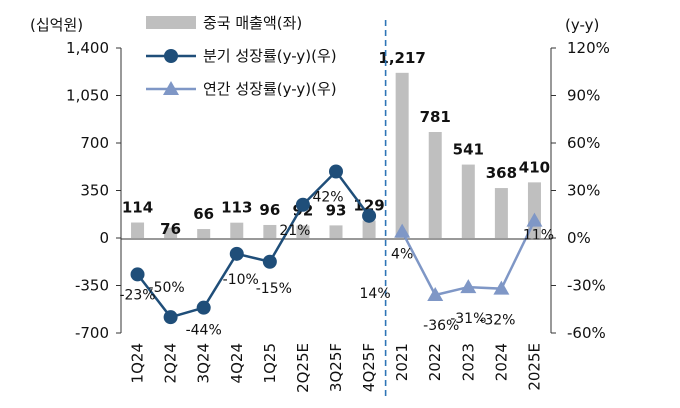  I want to click on annual-growth-label: 11%, so click(538, 236).